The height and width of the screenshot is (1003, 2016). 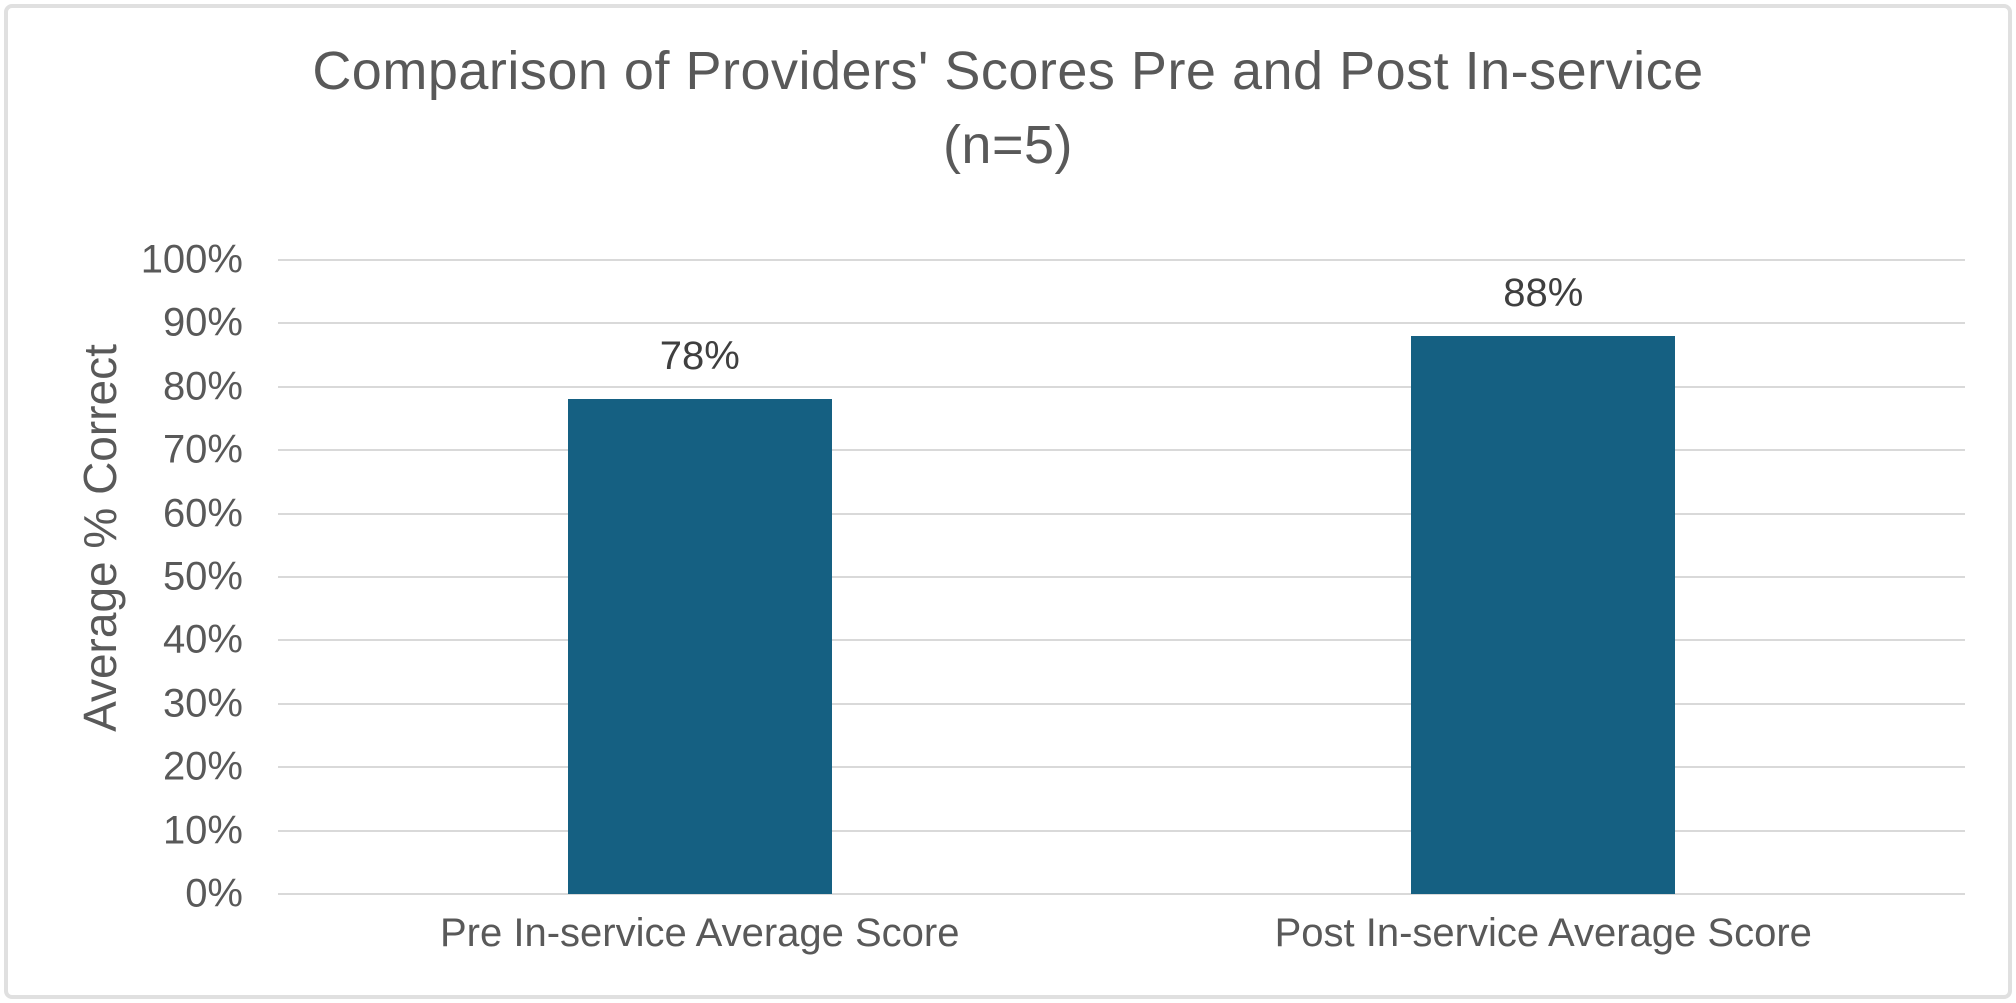 What do you see at coordinates (202, 639) in the screenshot?
I see `y-tick-label: 40%` at bounding box center [202, 639].